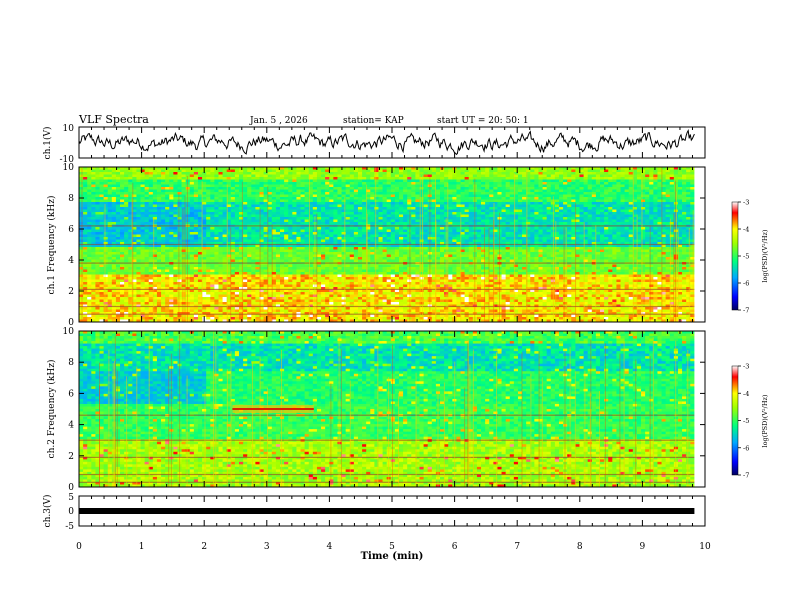 This screenshot has height=612, width=792. What do you see at coordinates (79, 547) in the screenshot?
I see `time-axis-tick-label: 0` at bounding box center [79, 547].